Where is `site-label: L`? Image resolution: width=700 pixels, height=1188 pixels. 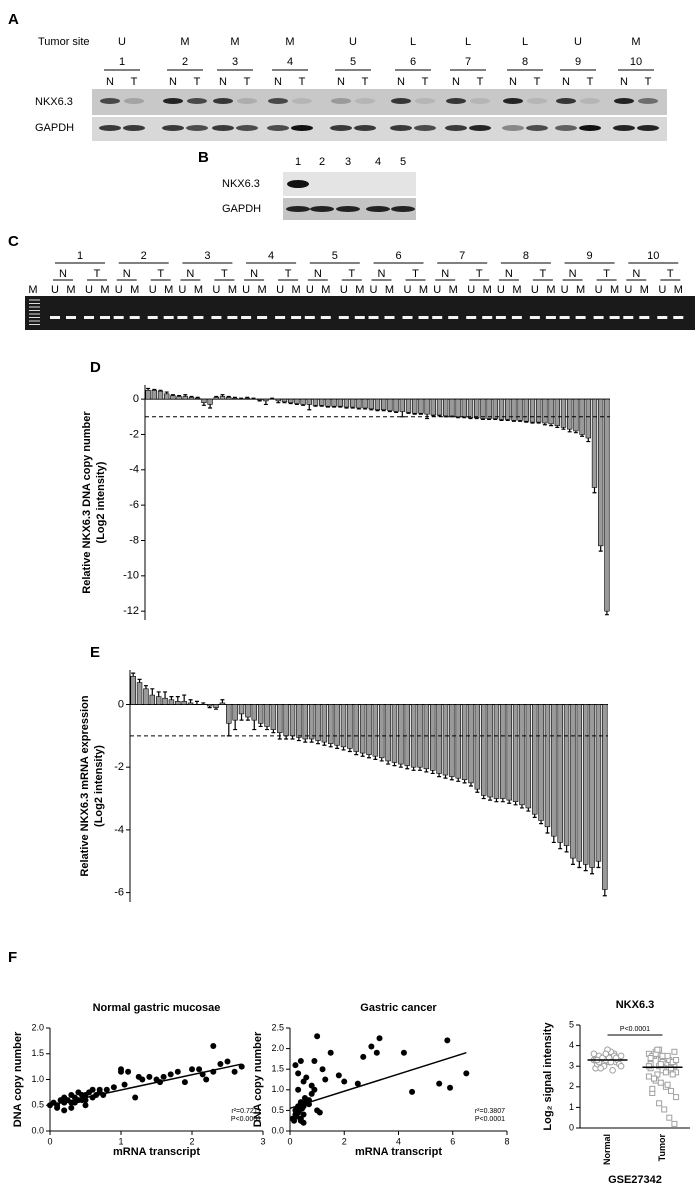
site-label: L is located at coordinates (525, 42).